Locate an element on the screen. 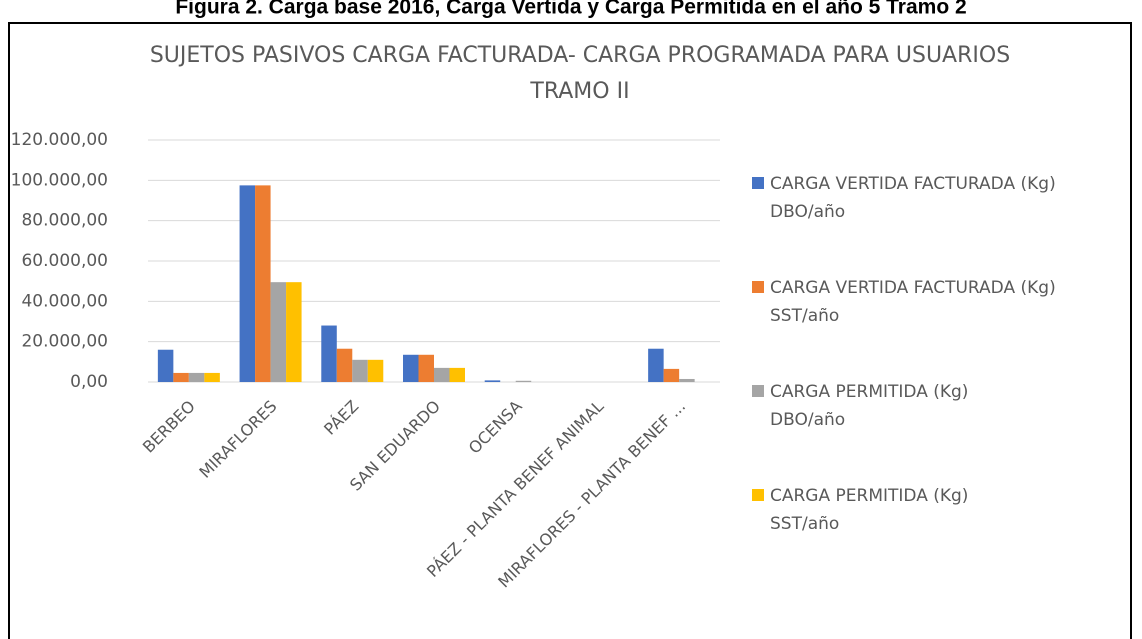 Image resolution: width=1142 pixels, height=639 pixels. y-tick-label: 60.000,00 is located at coordinates (64, 261).